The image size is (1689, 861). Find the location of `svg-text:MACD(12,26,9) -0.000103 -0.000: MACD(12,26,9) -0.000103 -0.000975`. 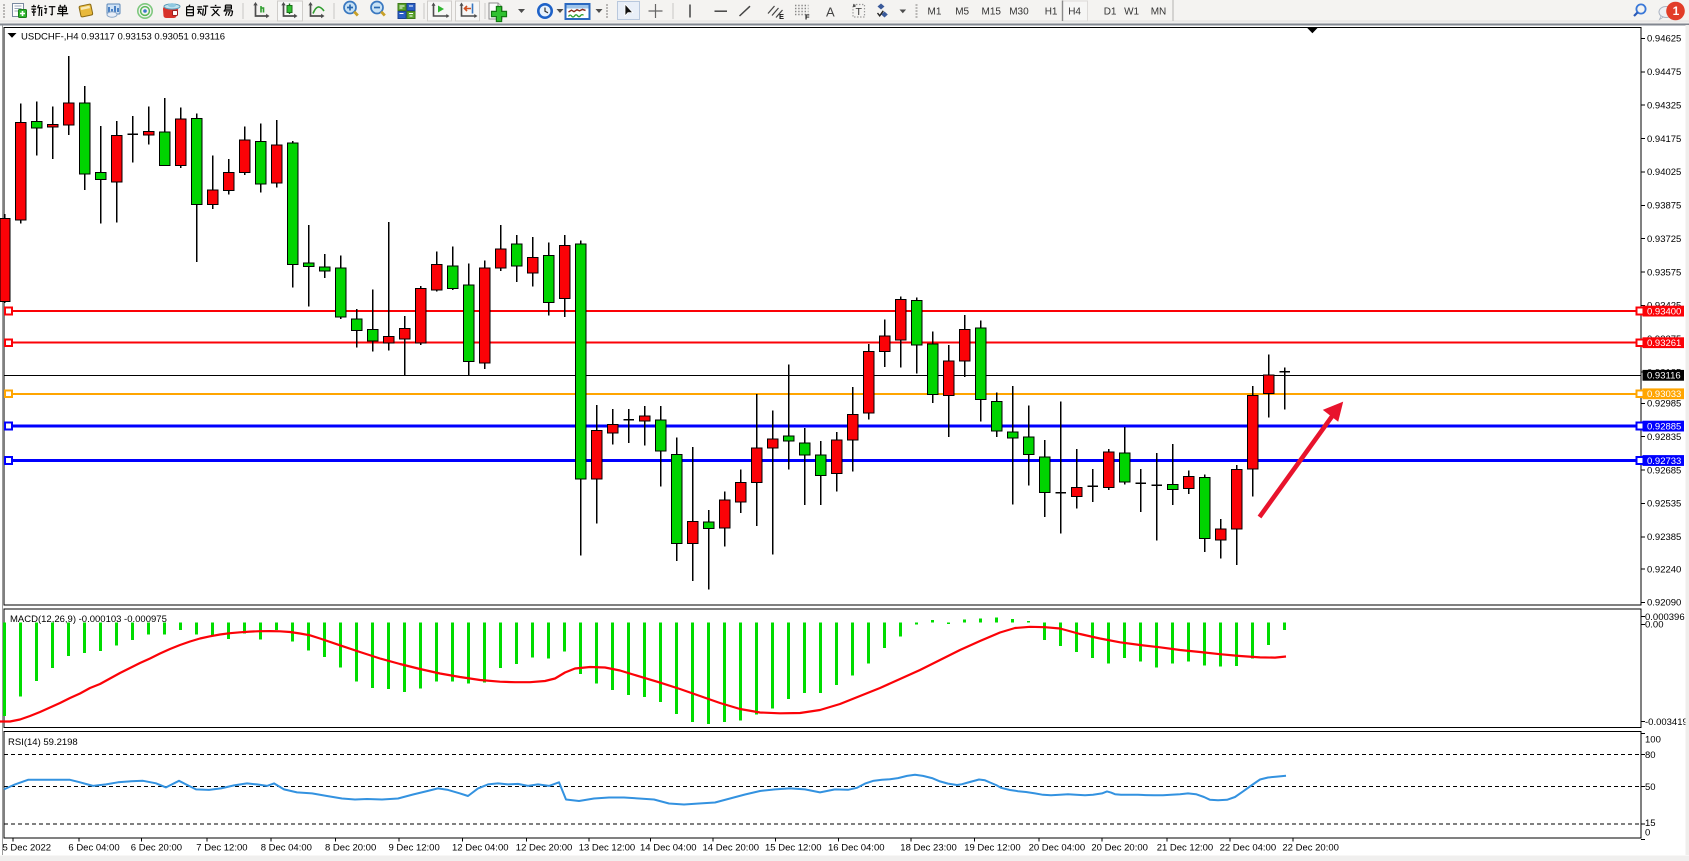

svg-text:MACD(12,26,9) -0.000103 -0.000: MACD(12,26,9) -0.000103 -0.000975 is located at coordinates (88, 619).